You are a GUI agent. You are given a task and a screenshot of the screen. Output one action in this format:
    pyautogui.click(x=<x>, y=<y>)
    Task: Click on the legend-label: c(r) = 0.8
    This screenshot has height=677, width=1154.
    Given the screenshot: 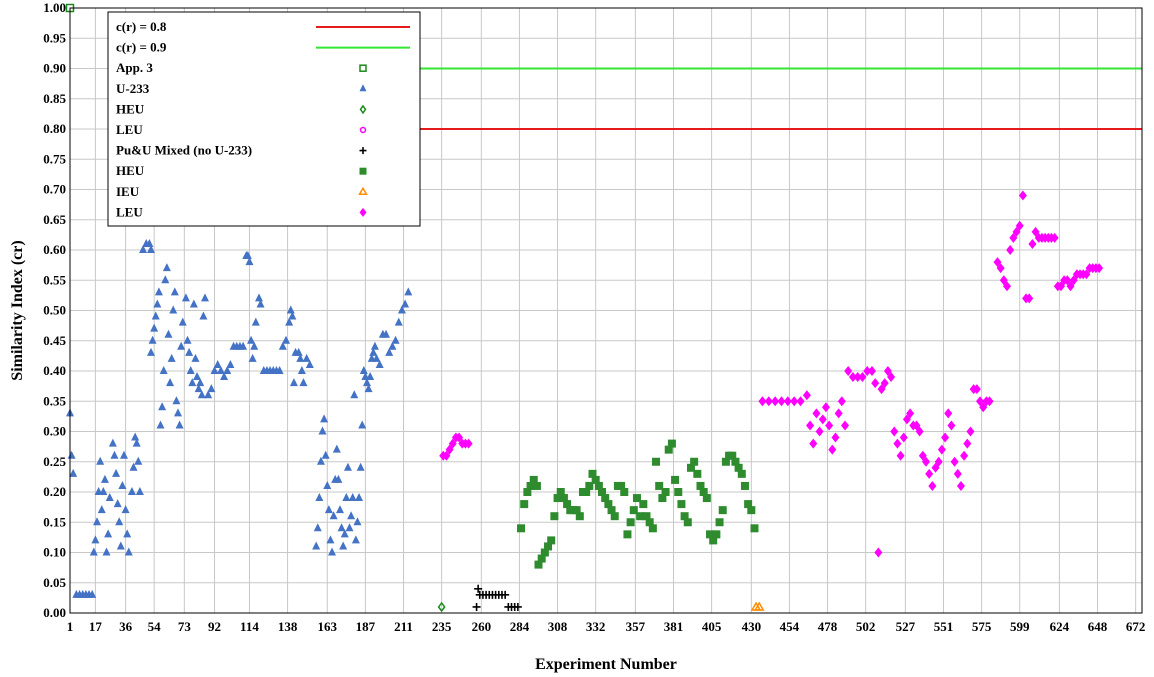 What is the action you would take?
    pyautogui.click(x=141, y=26)
    